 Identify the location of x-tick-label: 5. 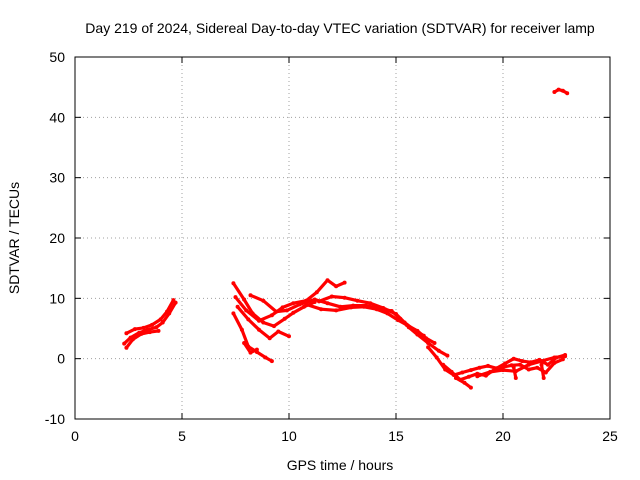
(182, 436).